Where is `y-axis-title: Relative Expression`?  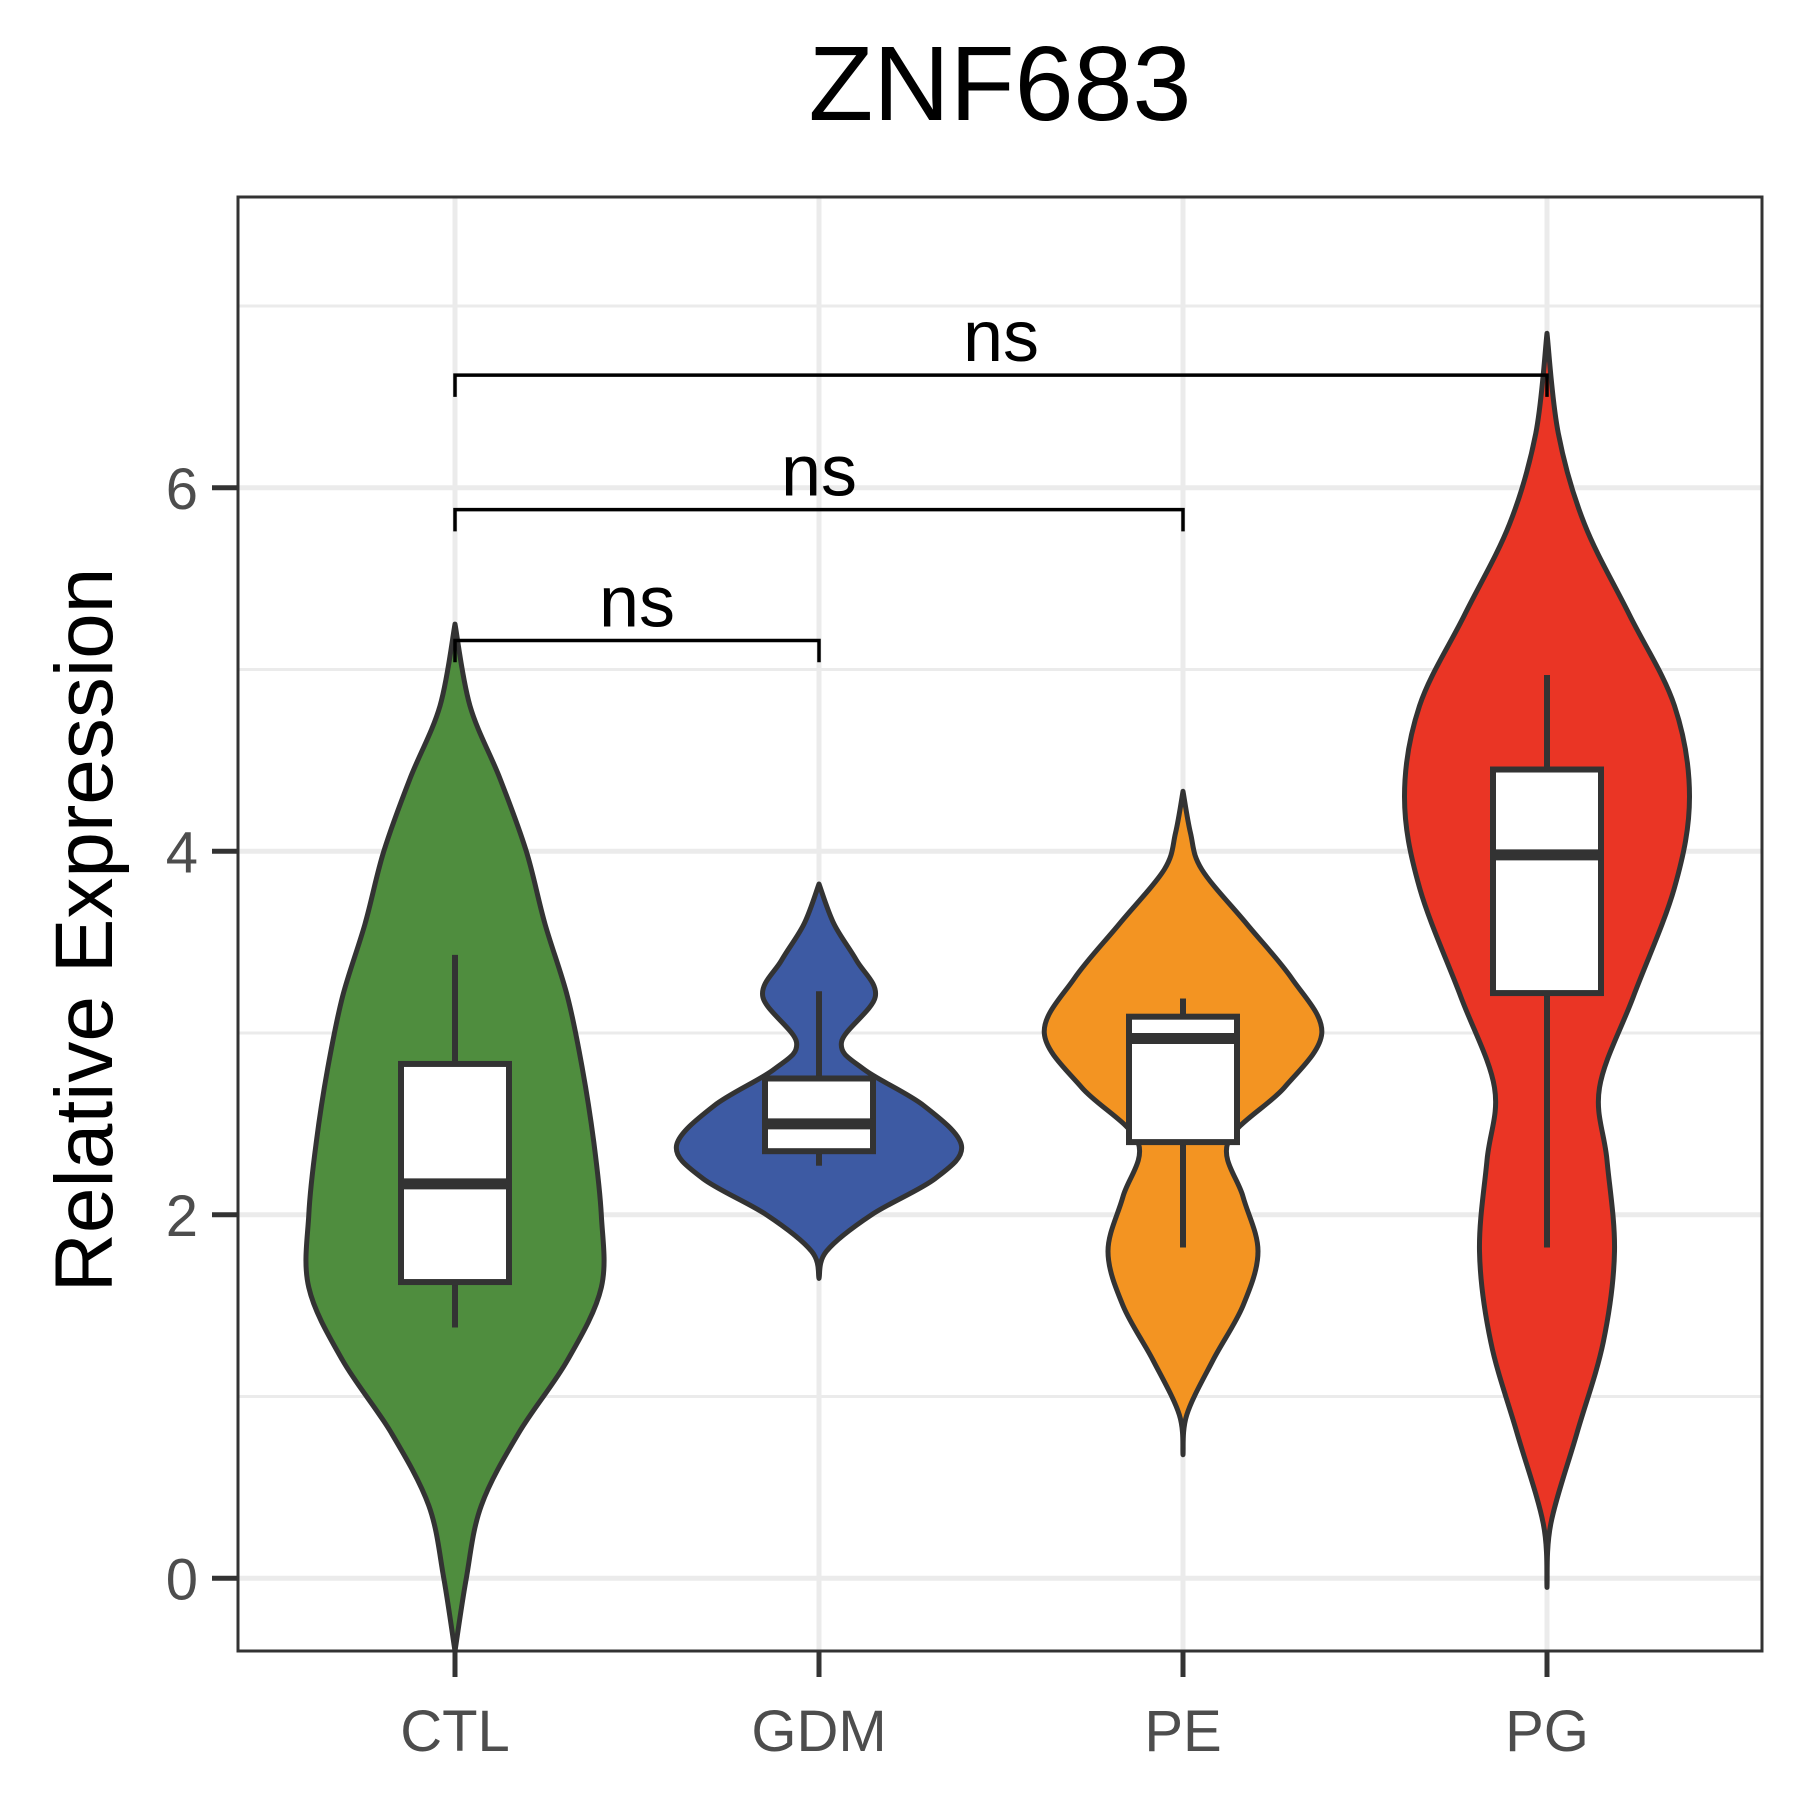
y-axis-title: Relative Expression is located at coordinates (84, 930).